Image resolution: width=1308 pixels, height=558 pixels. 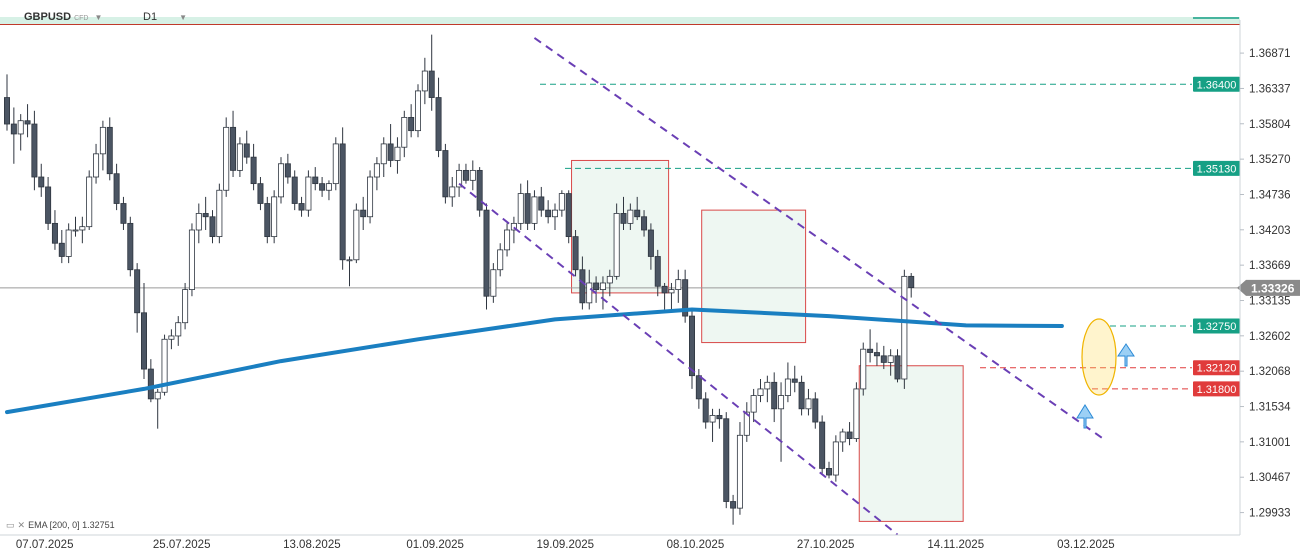 I want to click on close-icon: ✕, so click(x=21, y=525).